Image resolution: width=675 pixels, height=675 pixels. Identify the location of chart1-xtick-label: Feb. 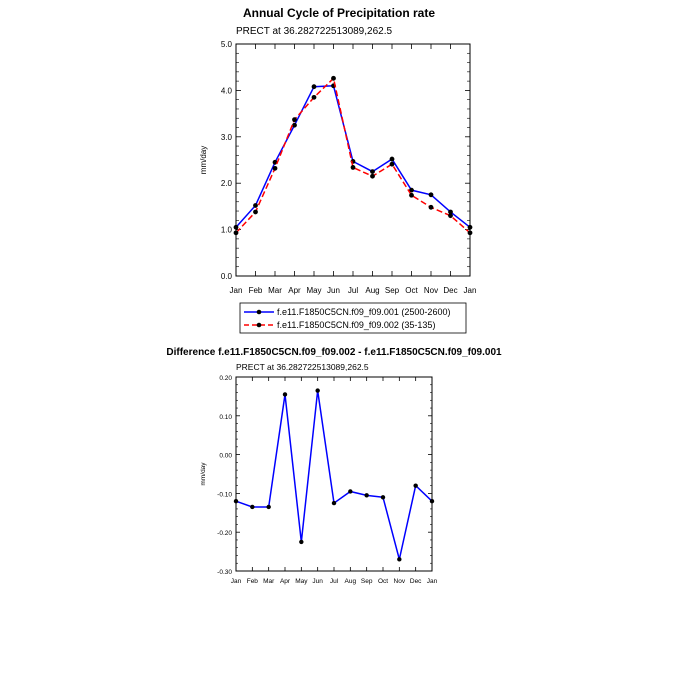
(256, 290).